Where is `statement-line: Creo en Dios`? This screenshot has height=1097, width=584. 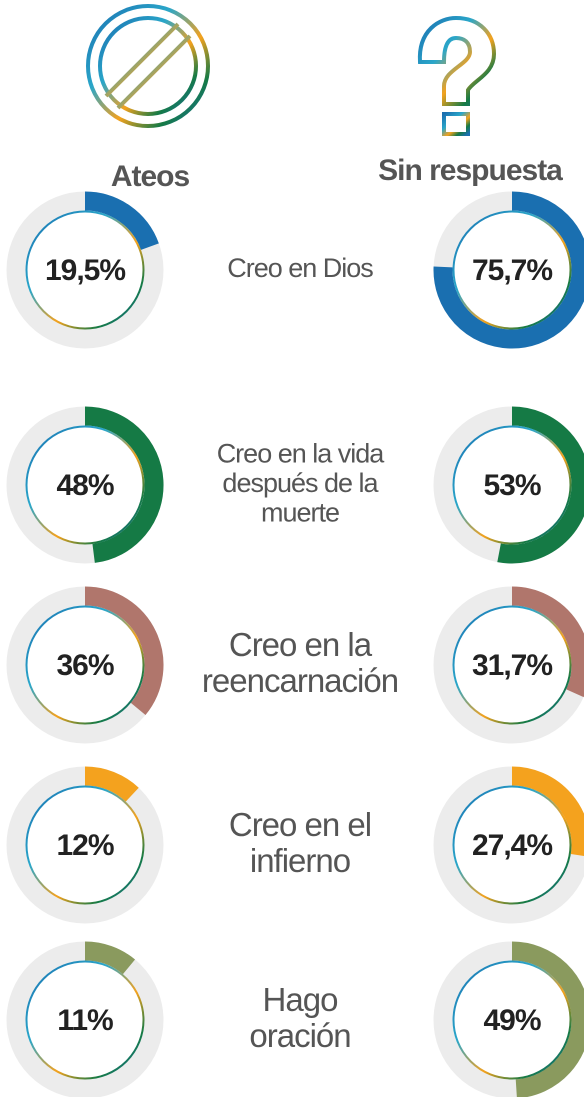 statement-line: Creo en Dios is located at coordinates (300, 268).